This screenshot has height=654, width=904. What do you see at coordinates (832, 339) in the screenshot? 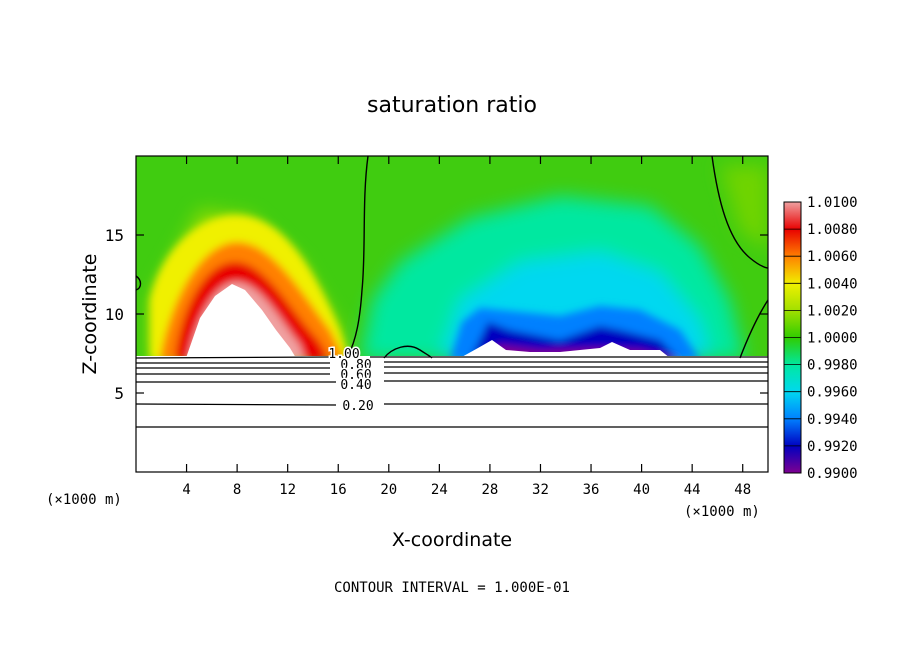
I see `colorbar-label: 1.0000` at bounding box center [832, 339].